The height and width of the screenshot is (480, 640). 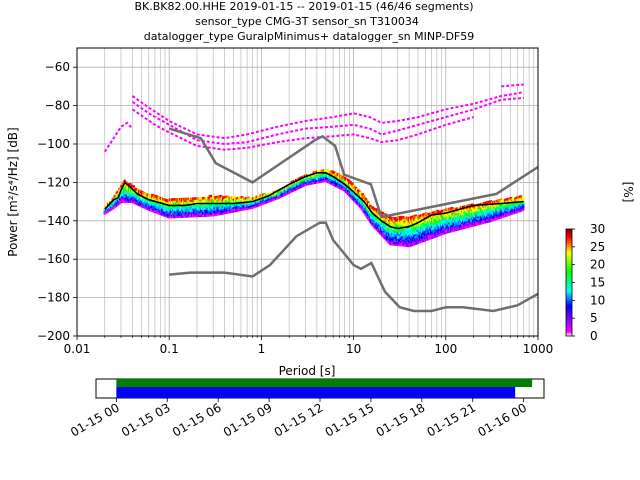 I want to click on mean-curve, so click(x=314, y=201).